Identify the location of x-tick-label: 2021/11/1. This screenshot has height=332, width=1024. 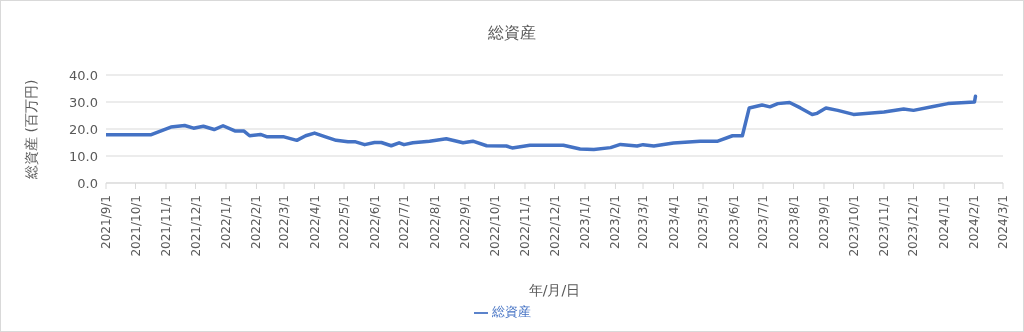
(166, 226).